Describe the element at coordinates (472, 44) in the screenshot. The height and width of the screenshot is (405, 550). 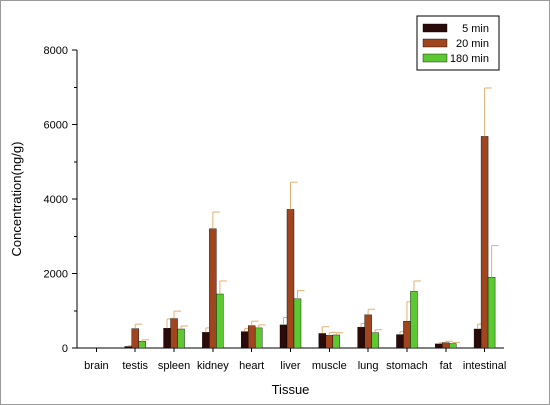
I see `legend-label: 20 min` at that location.